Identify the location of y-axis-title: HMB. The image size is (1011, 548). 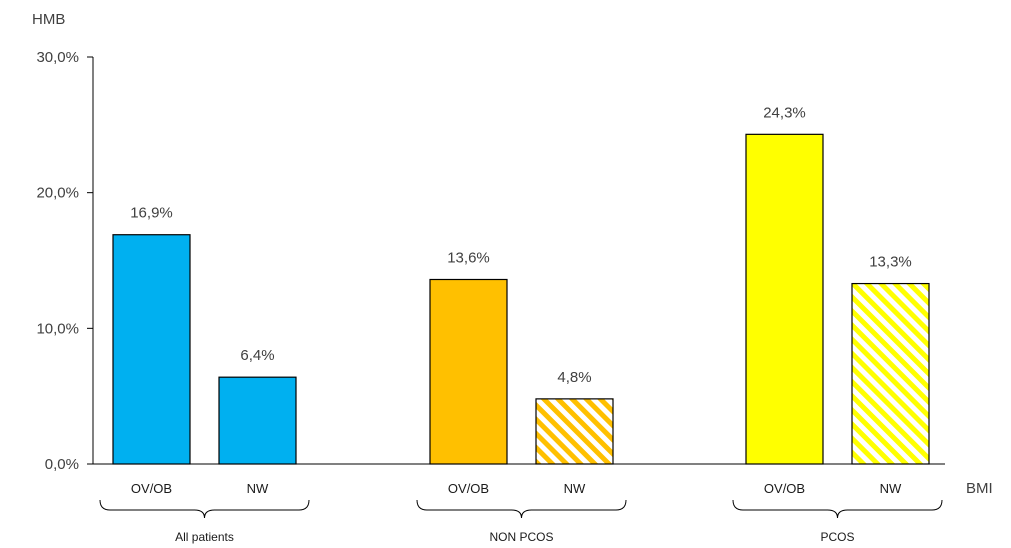
(48, 19).